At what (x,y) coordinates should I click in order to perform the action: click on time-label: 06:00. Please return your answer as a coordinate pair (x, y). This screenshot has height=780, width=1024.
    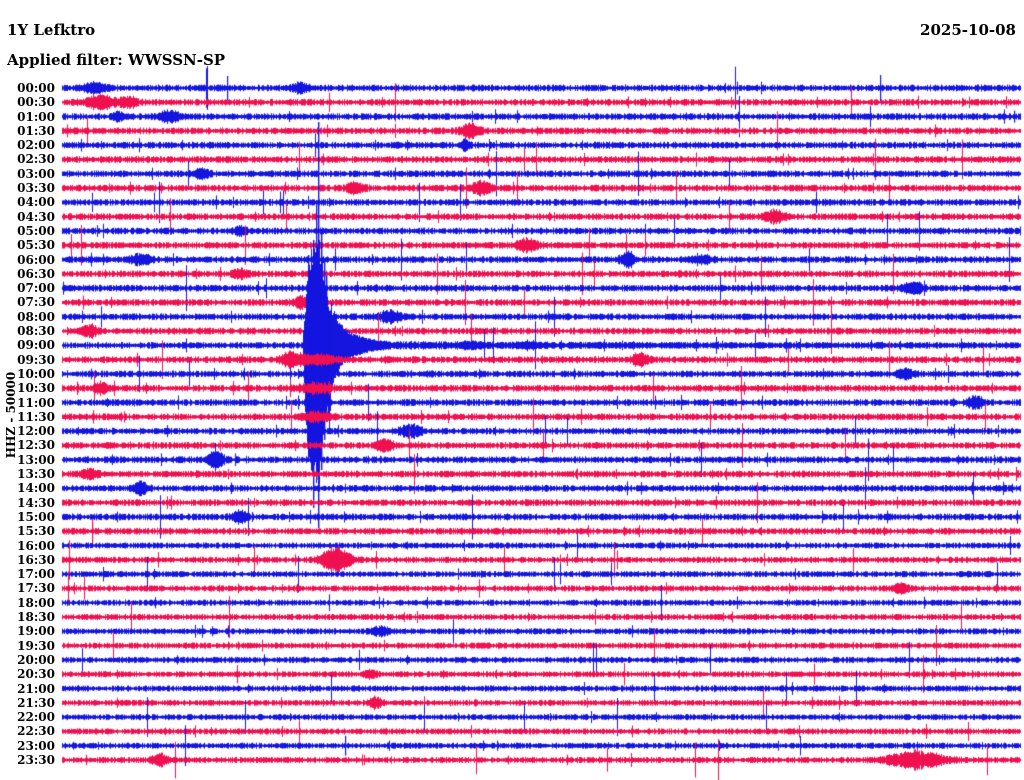
    Looking at the image, I should click on (36, 259).